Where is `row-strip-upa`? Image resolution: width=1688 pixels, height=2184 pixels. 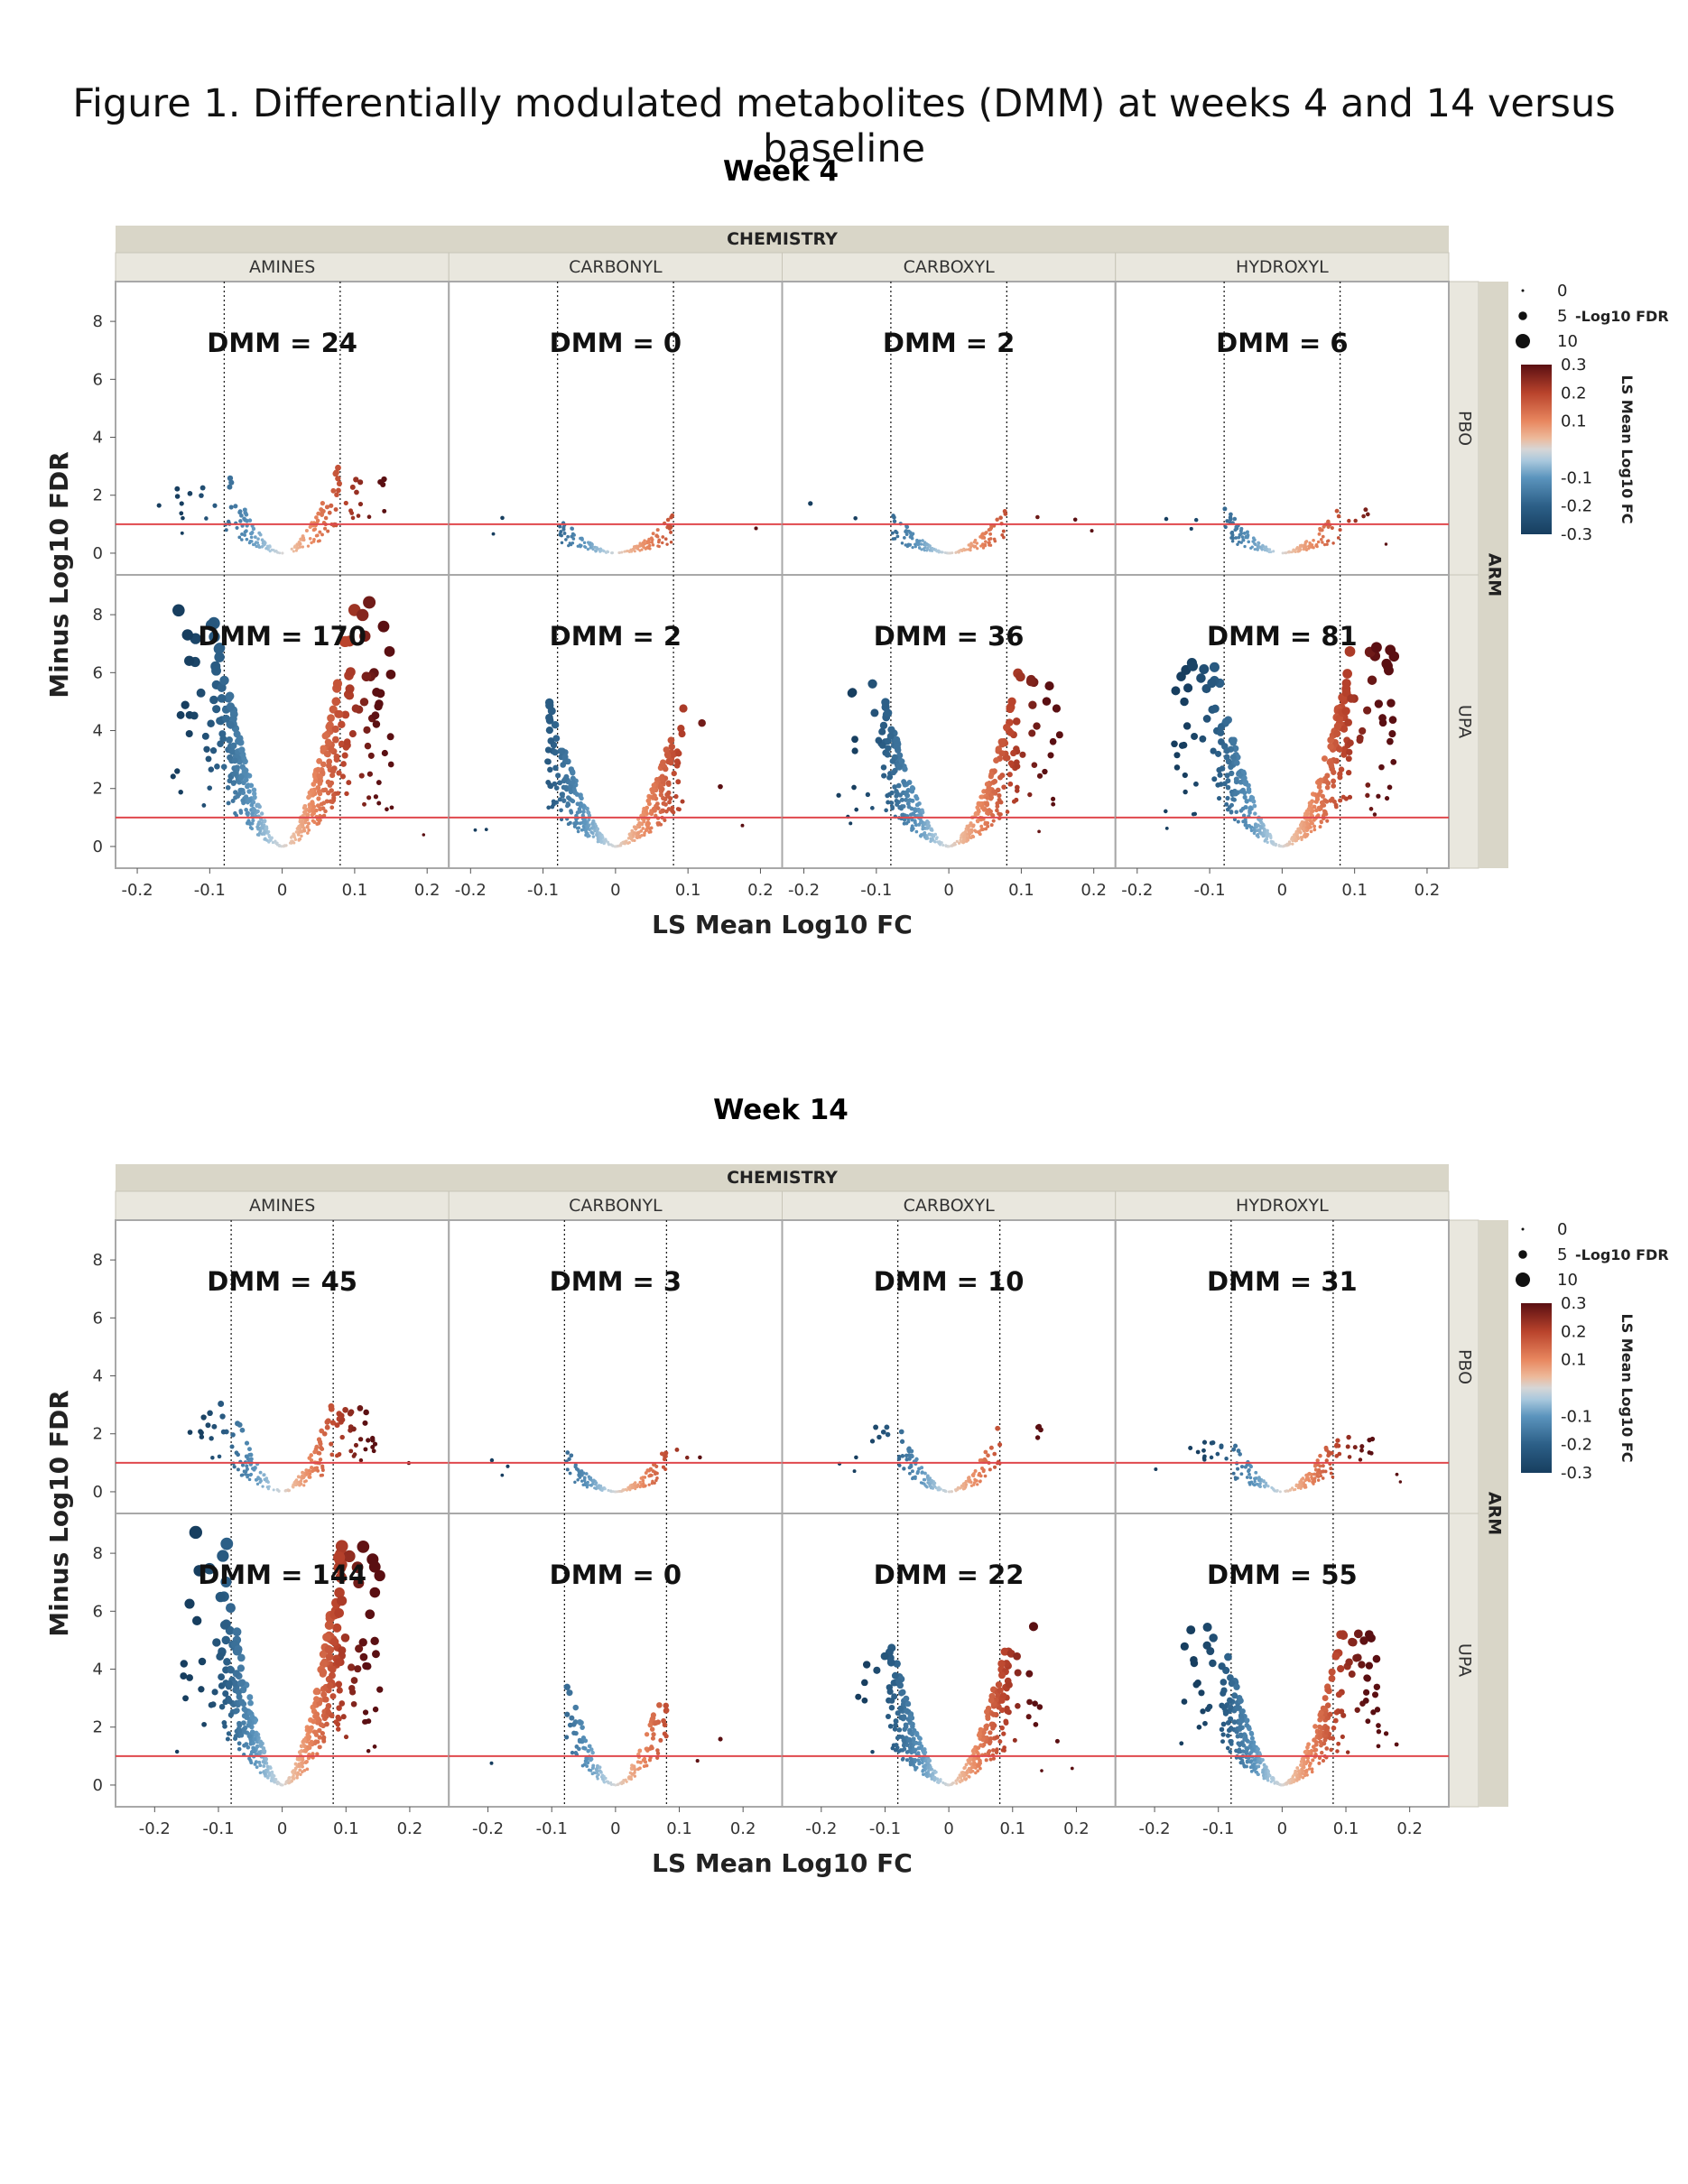 row-strip-upa is located at coordinates (1464, 721).